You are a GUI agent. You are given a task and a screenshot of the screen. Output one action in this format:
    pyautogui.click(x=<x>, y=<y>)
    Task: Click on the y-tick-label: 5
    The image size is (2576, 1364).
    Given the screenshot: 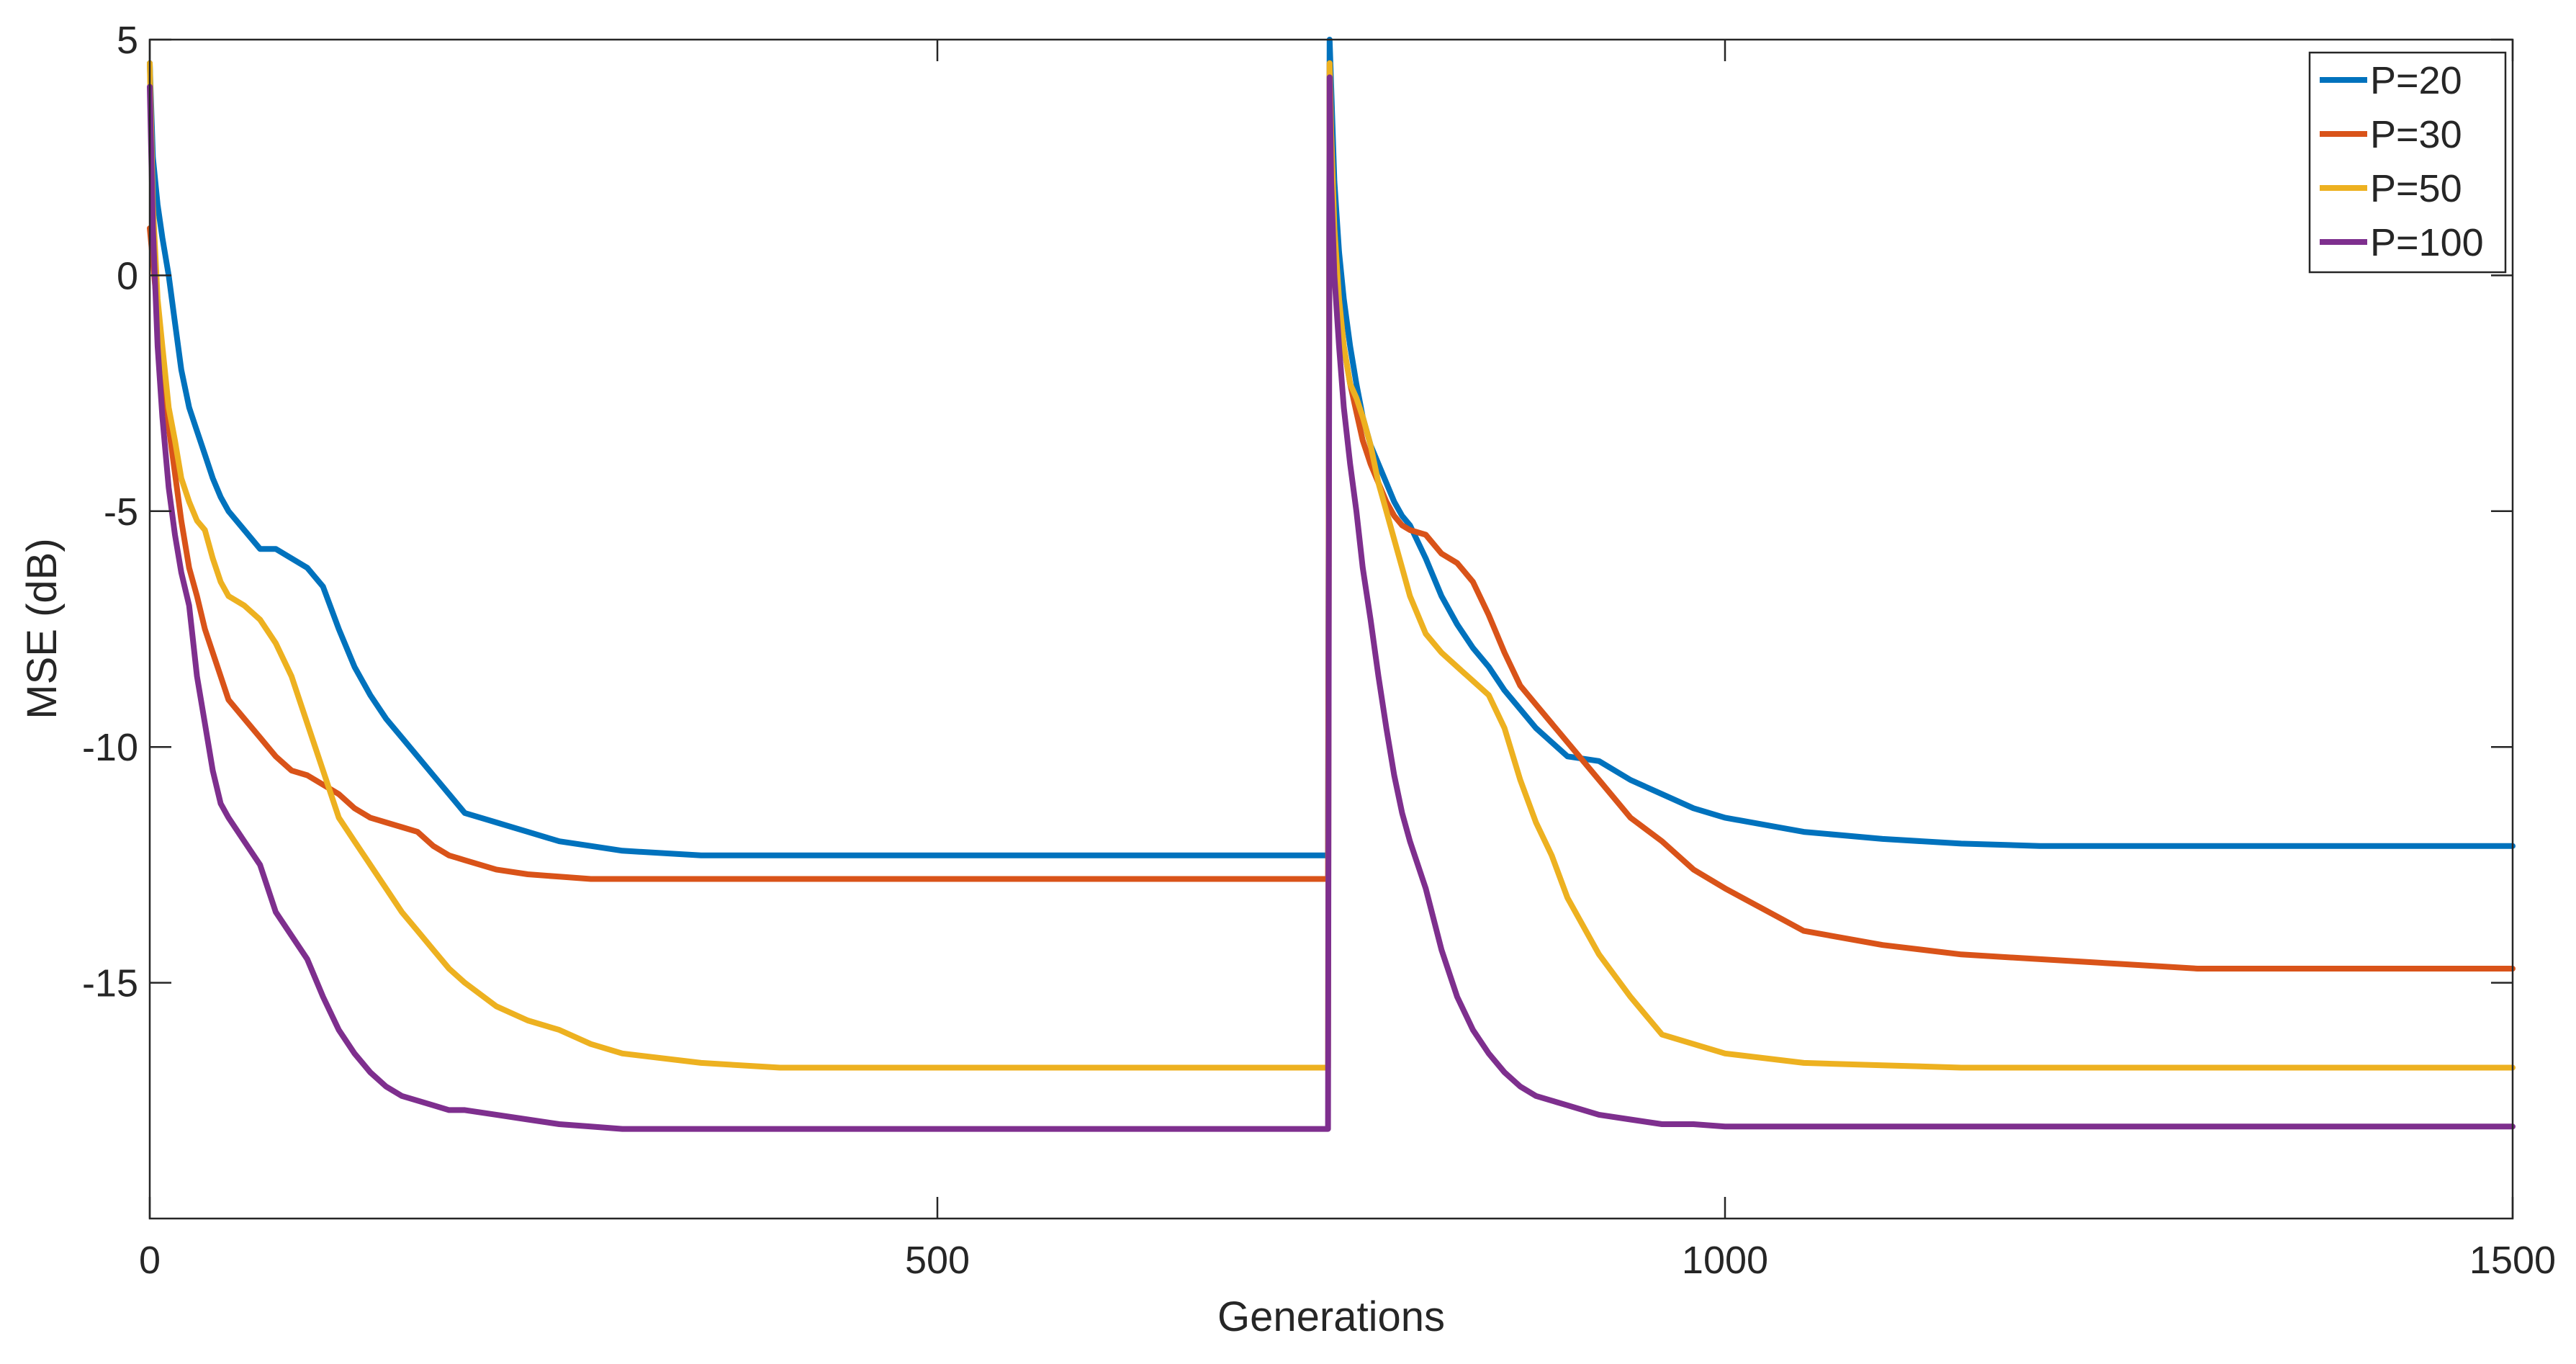 What is the action you would take?
    pyautogui.click(x=127, y=40)
    